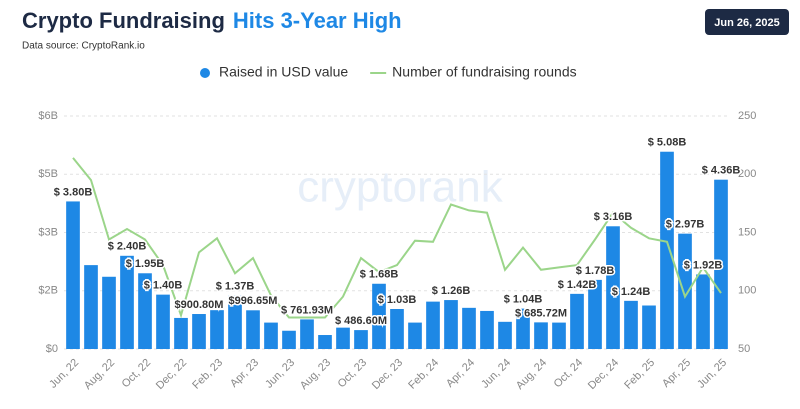 Image resolution: width=800 pixels, height=409 pixels. Describe the element at coordinates (747, 232) in the screenshot. I see `y2-tick-label: 150` at that location.